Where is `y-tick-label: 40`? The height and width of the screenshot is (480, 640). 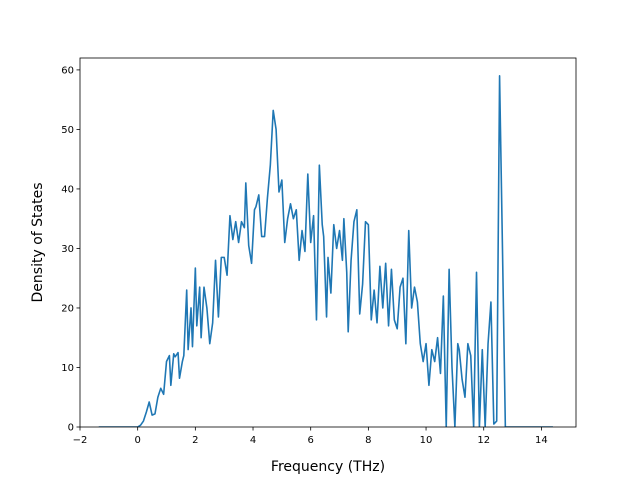
y-tick-label: 40 is located at coordinates (67, 189).